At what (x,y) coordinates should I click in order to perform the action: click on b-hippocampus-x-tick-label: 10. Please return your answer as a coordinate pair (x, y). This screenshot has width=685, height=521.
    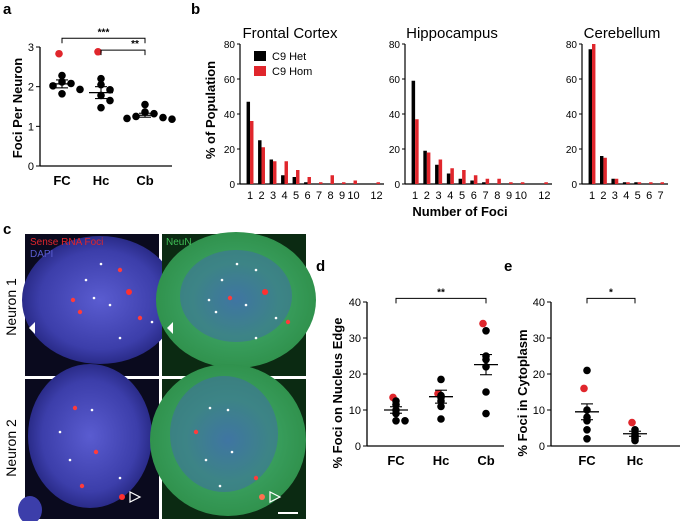
    Looking at the image, I should click on (521, 196).